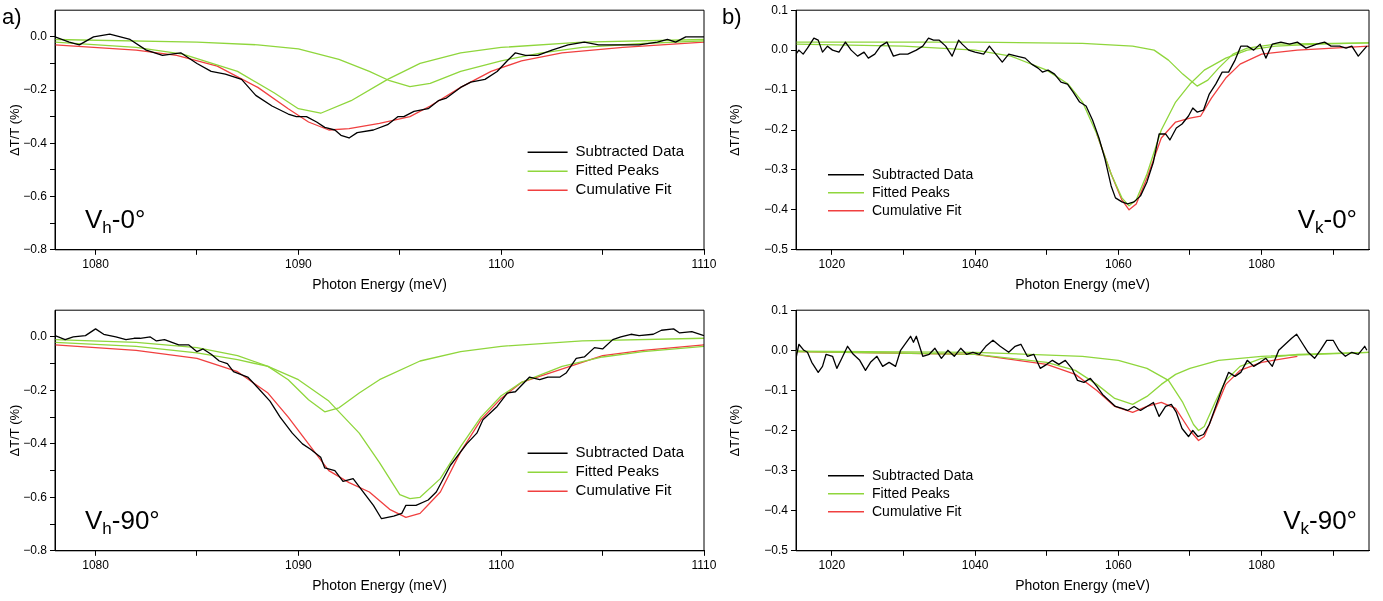 The height and width of the screenshot is (601, 1383). I want to click on chart-title: a), so click(12, 16).